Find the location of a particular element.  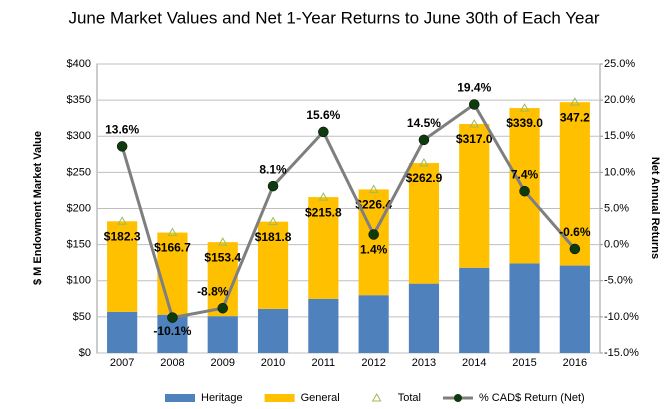

return-label: -10.1% is located at coordinates (172, 331).